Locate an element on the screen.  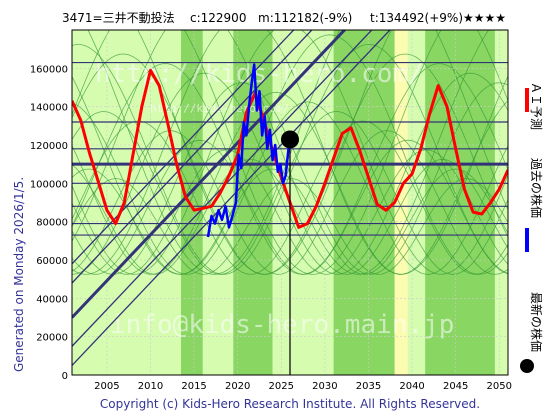
y-tick-100000: 100000 is located at coordinates (49, 184).